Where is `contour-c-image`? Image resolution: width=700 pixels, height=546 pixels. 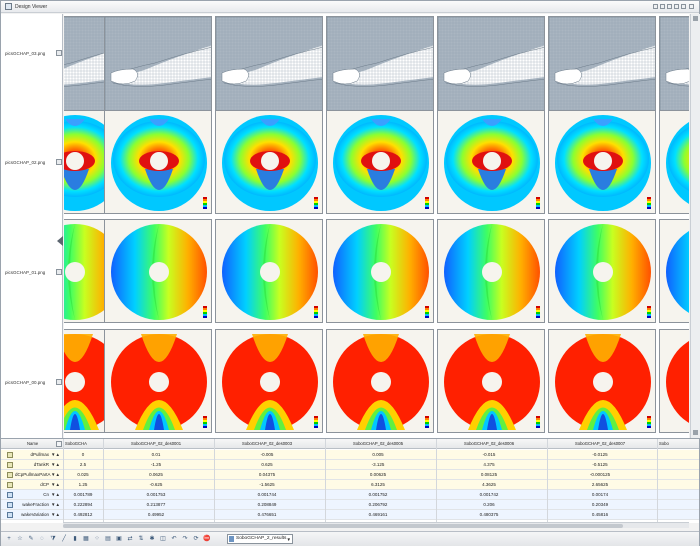
contour-c-image is located at coordinates (158, 381).